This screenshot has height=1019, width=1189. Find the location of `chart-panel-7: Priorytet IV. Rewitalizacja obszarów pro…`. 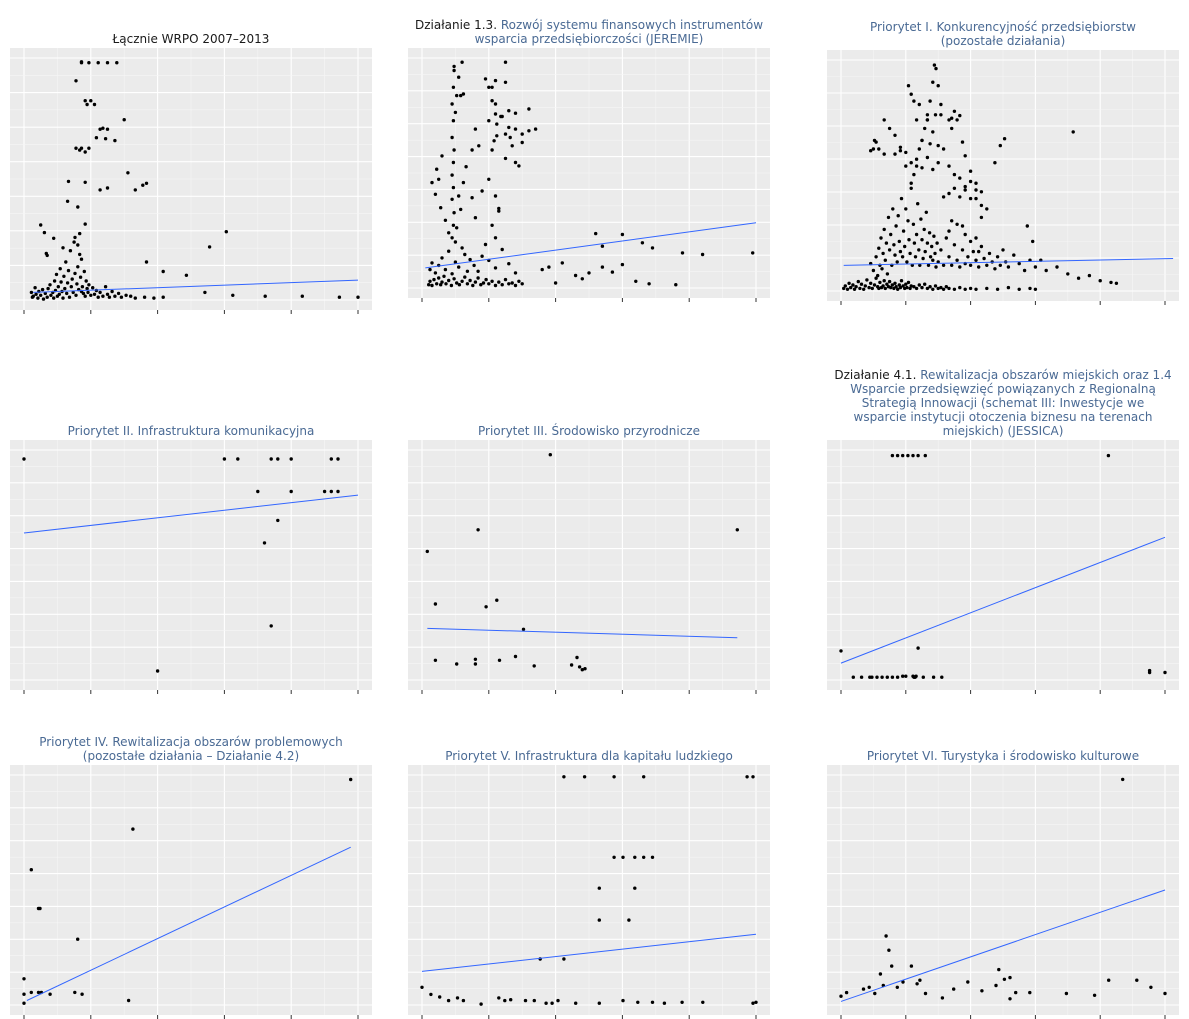

chart-panel-7: Priorytet IV. Rewitalizacja obszarów pro… is located at coordinates (191, 877).